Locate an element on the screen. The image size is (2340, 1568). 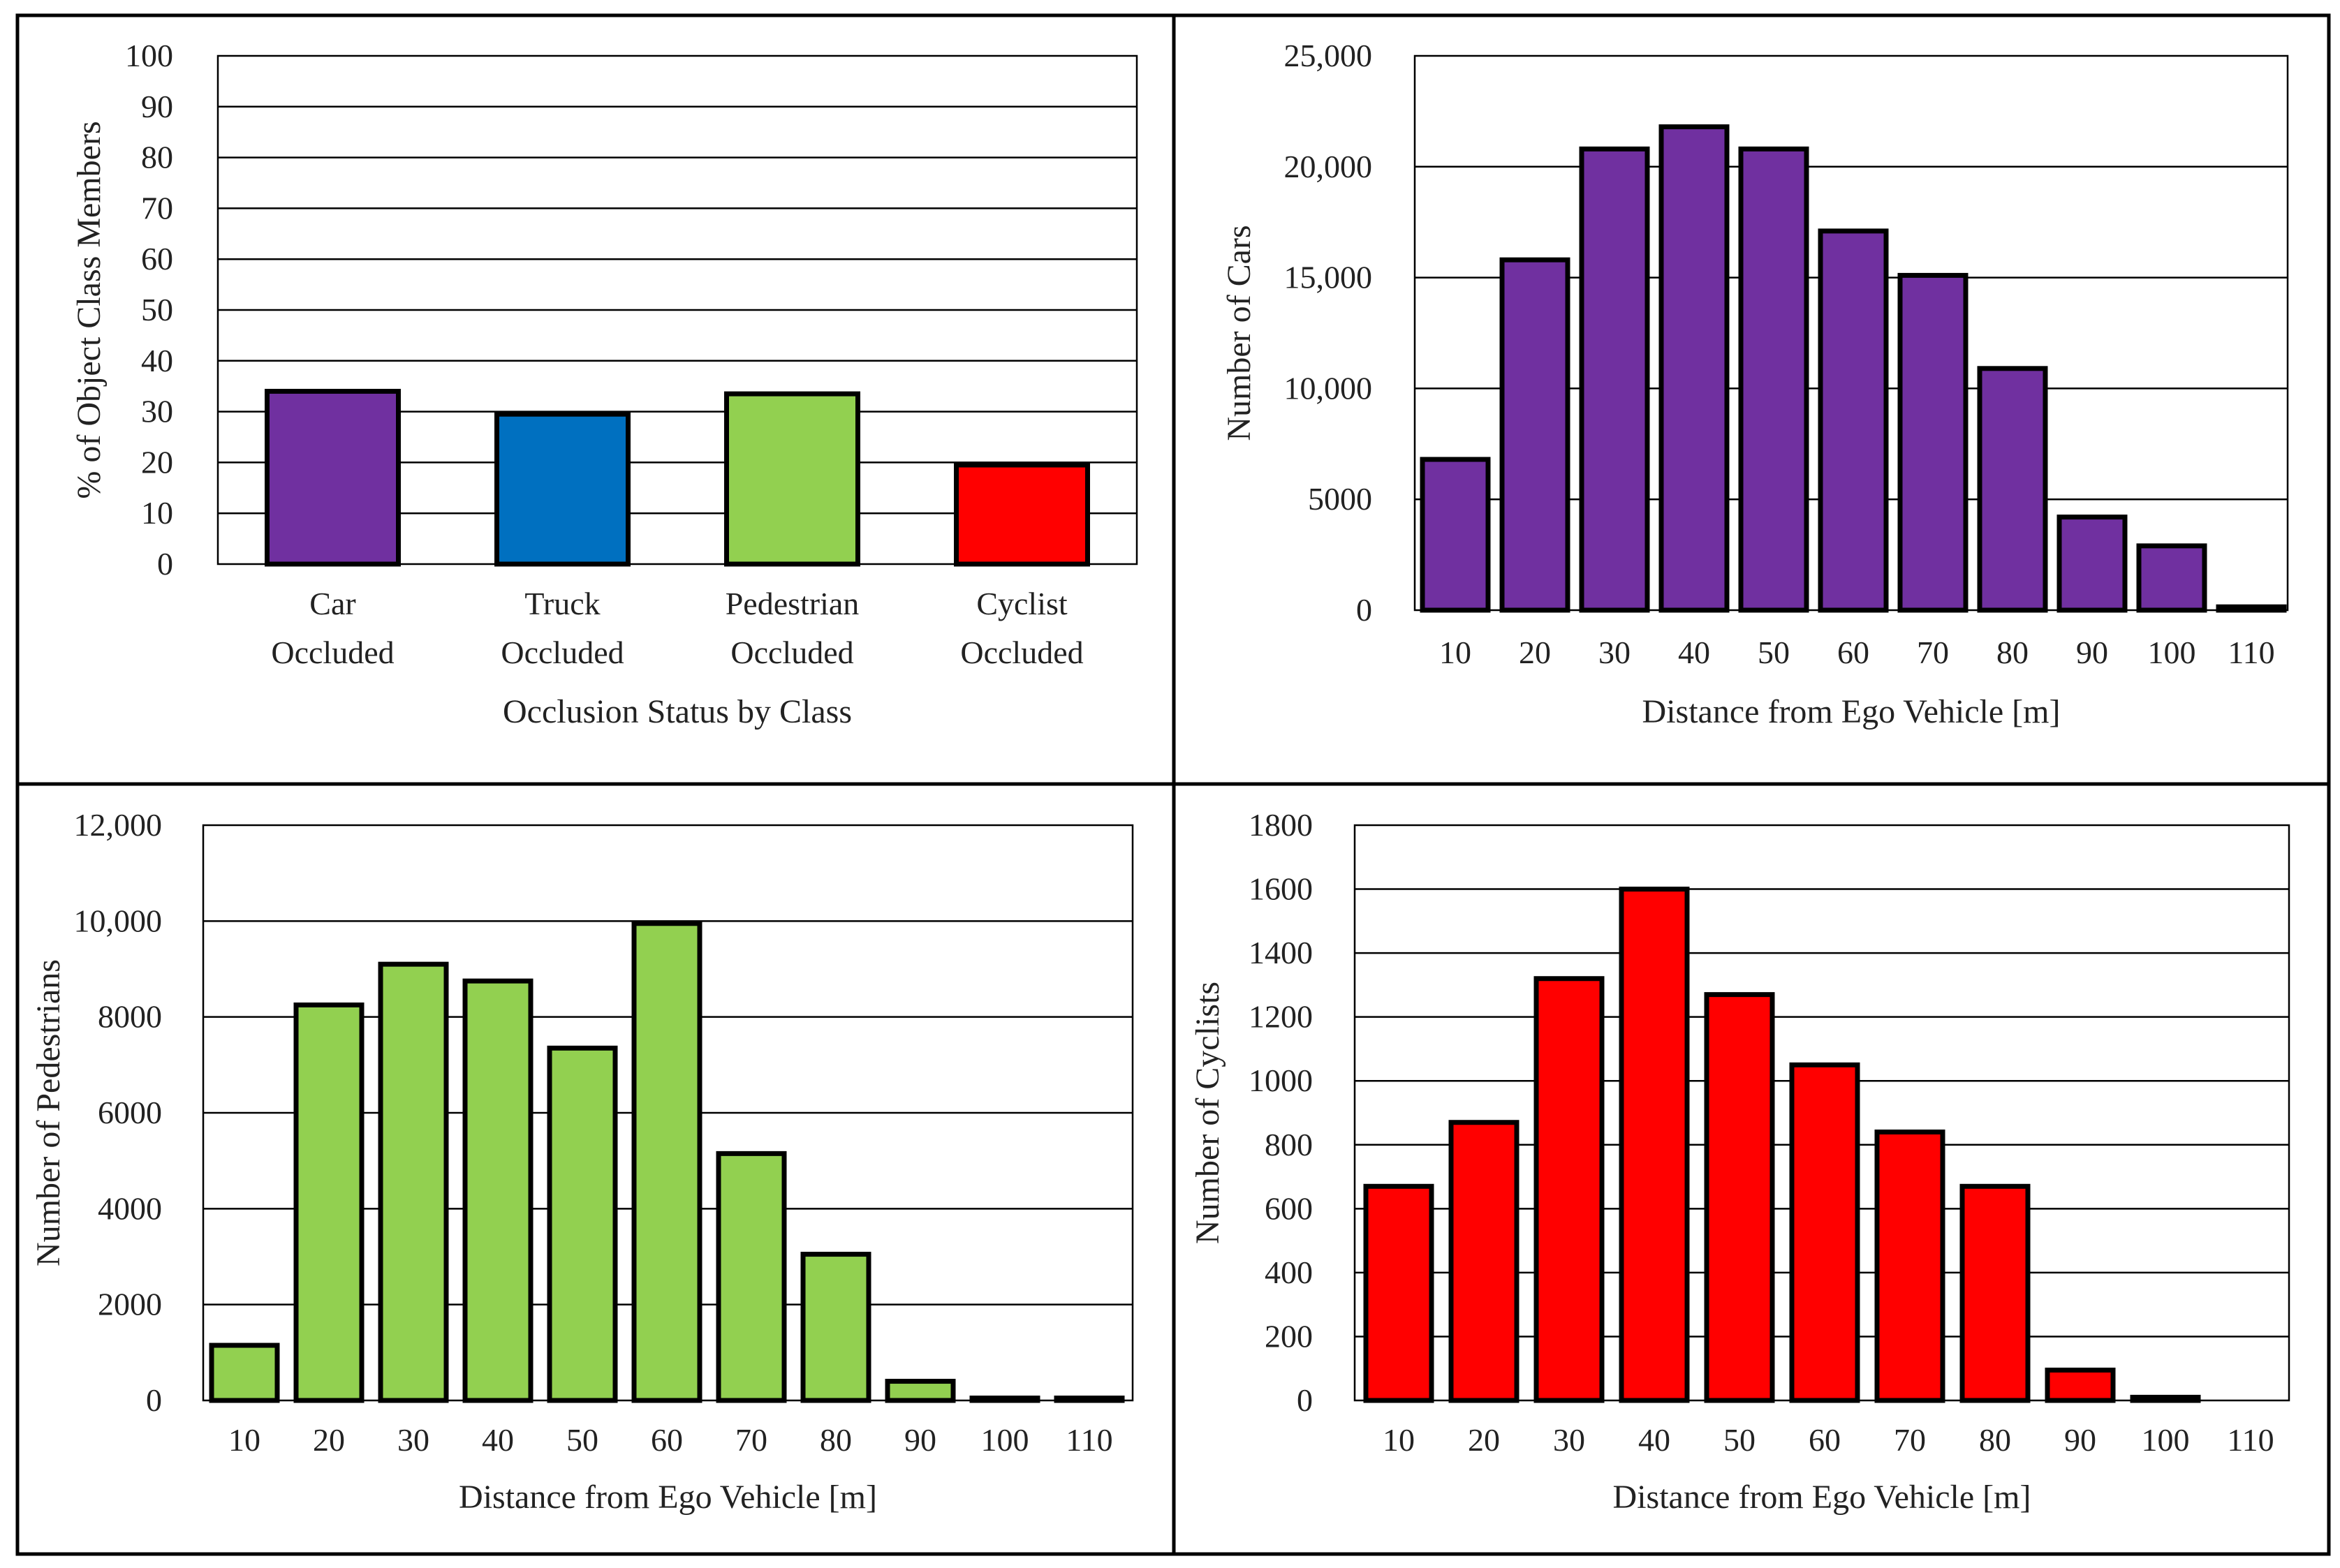
y-tick-label: 8000 is located at coordinates (130, 1017).